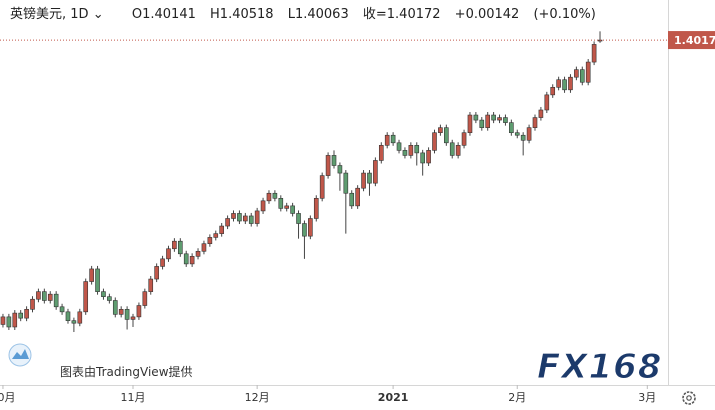 The image size is (715, 410). Describe the element at coordinates (564, 14) in the screenshot. I see `change-pct: (+0.10%)` at that location.